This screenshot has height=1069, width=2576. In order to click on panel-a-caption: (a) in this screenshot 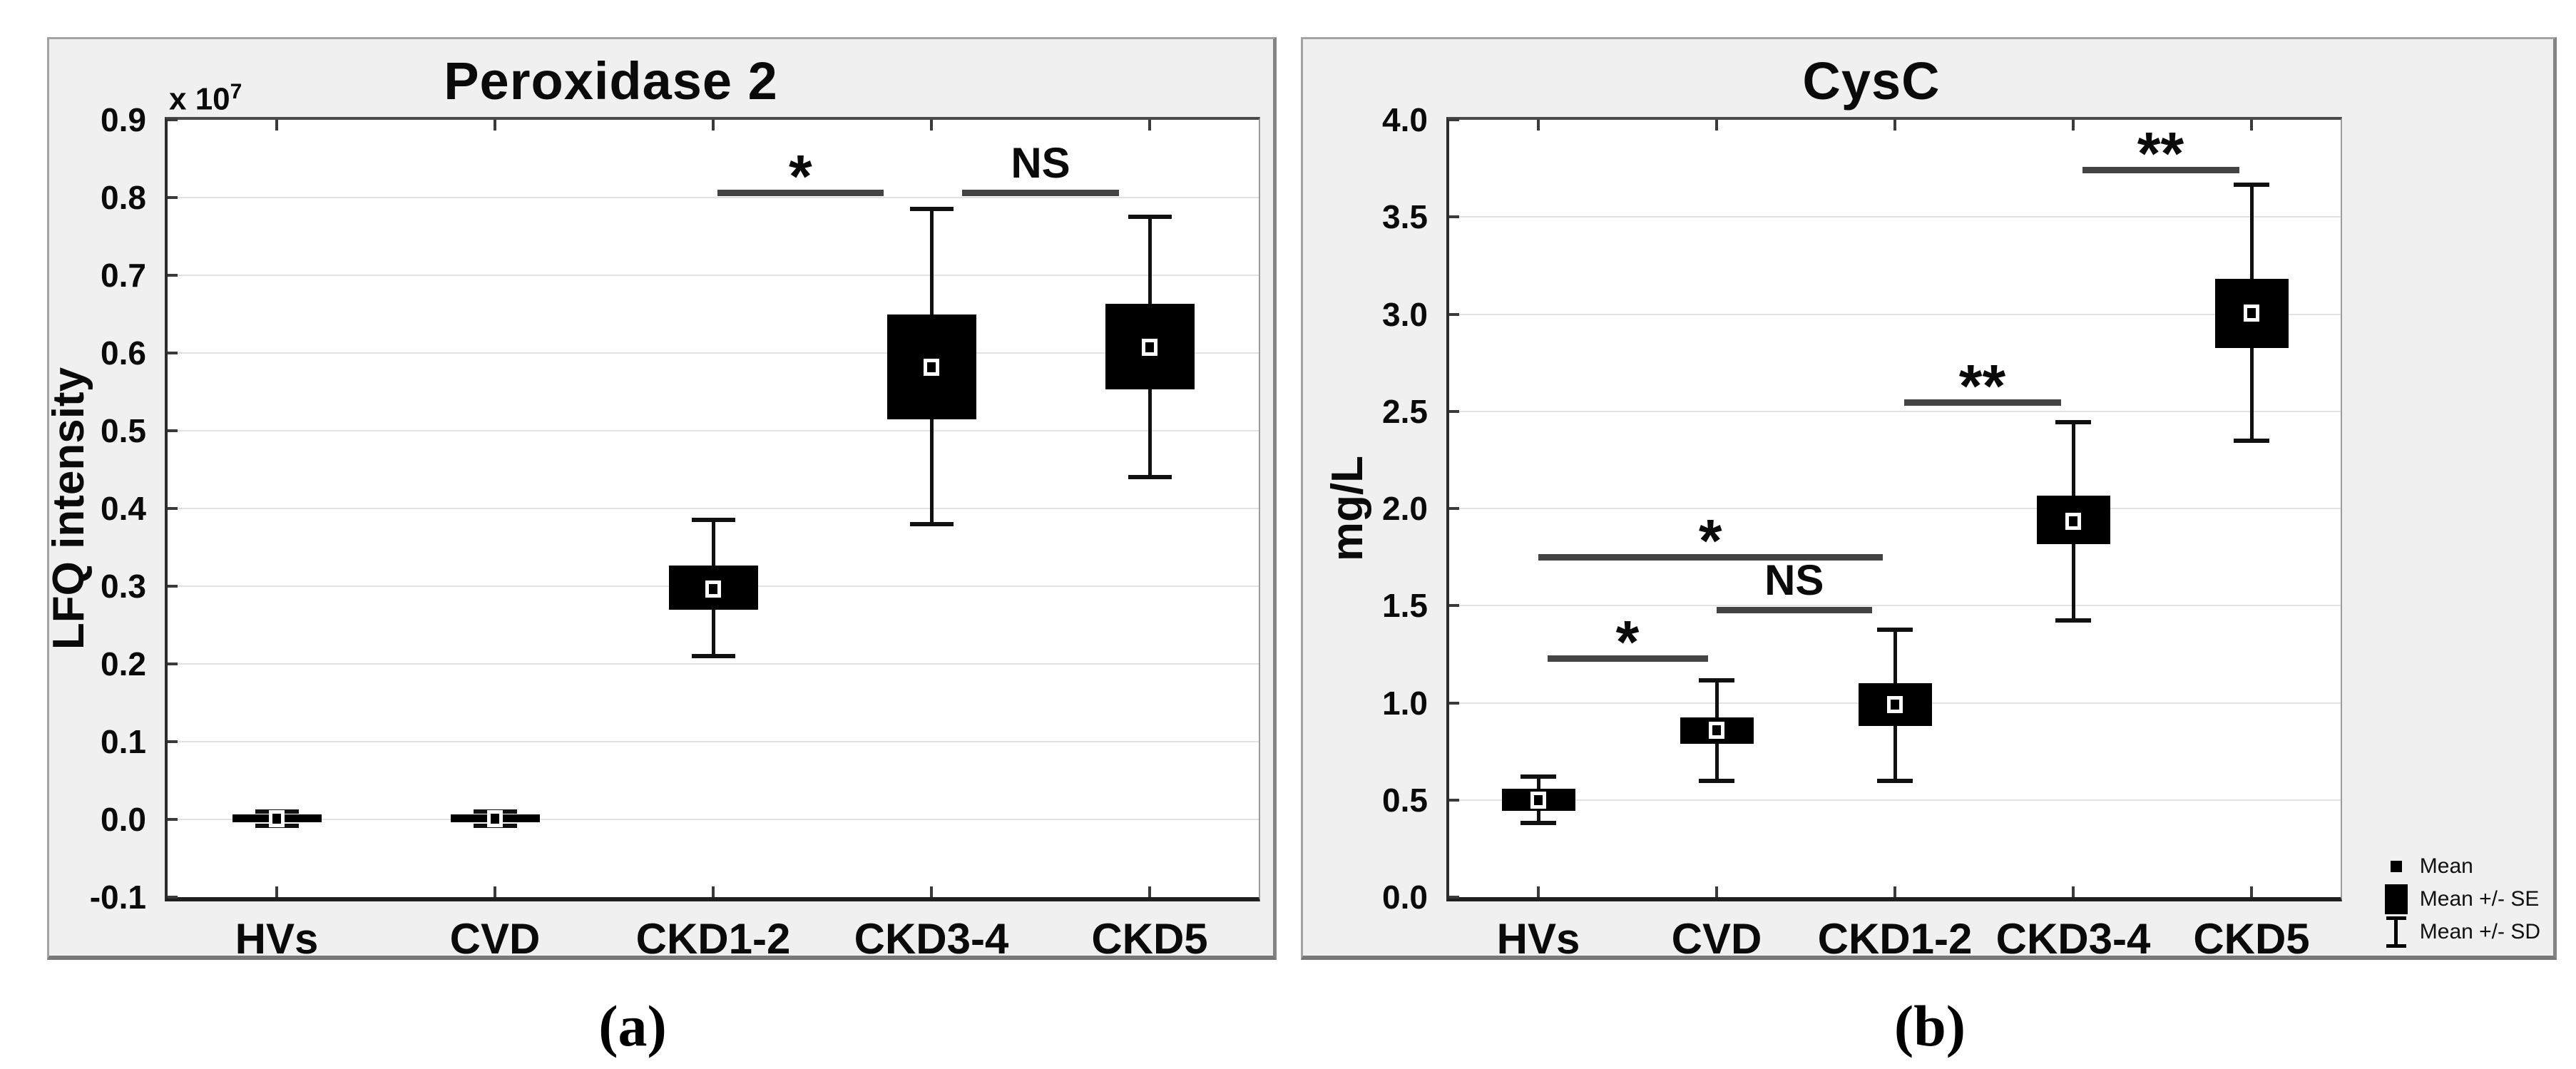, I will do `click(632, 1026)`.